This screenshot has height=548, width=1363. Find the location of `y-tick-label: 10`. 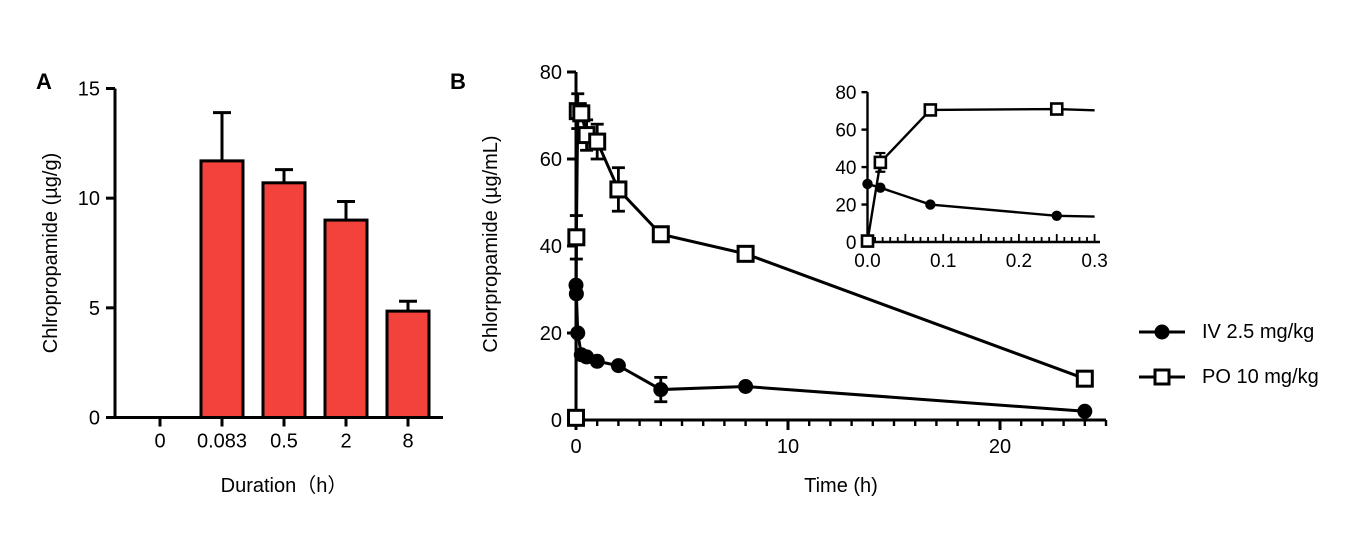

y-tick-label: 10 is located at coordinates (89, 199).